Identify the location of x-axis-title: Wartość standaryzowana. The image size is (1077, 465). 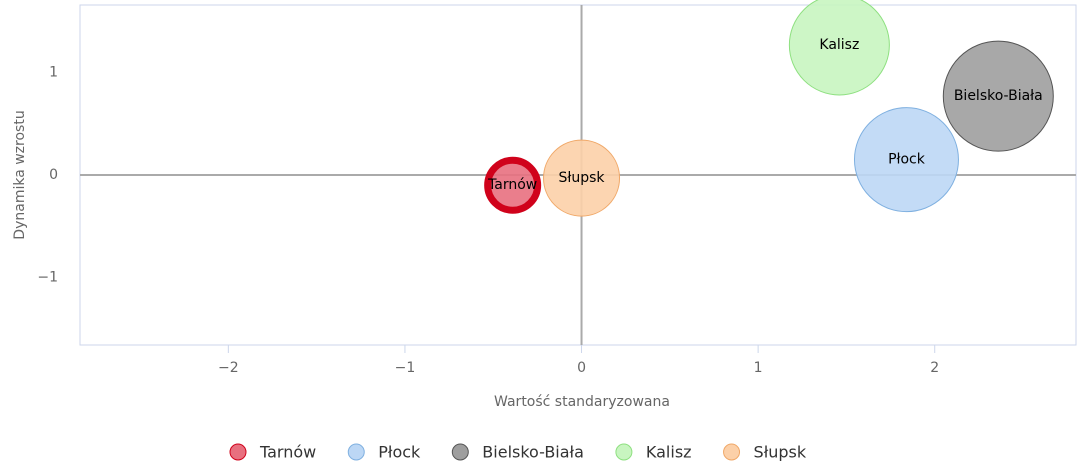
(582, 402).